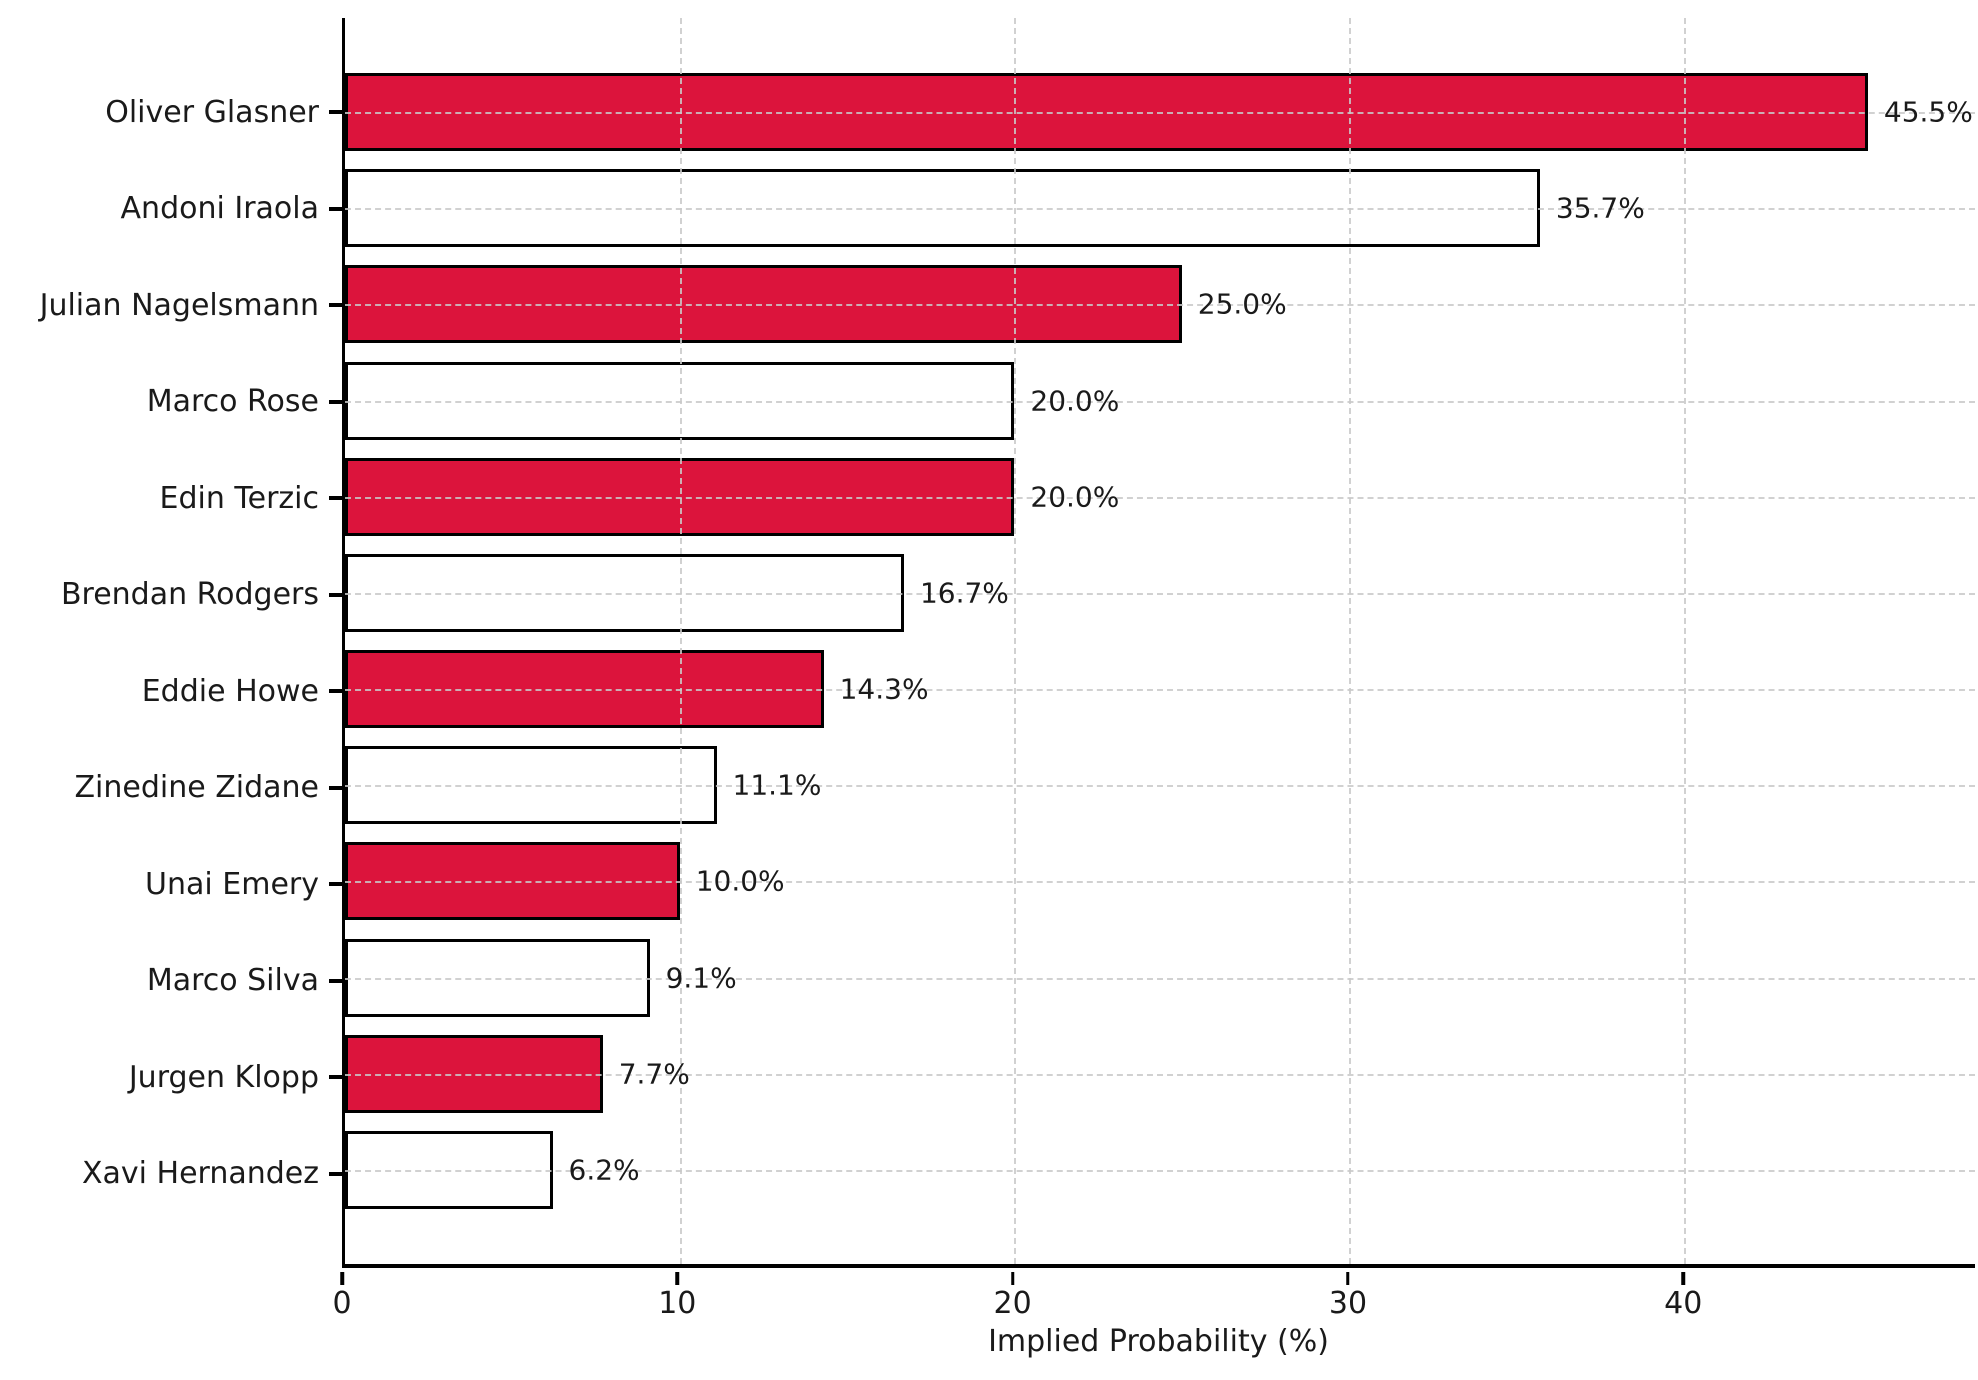 This screenshot has width=1978, height=1380. What do you see at coordinates (196, 788) in the screenshot?
I see `category-label: Zinedine Zidane` at bounding box center [196, 788].